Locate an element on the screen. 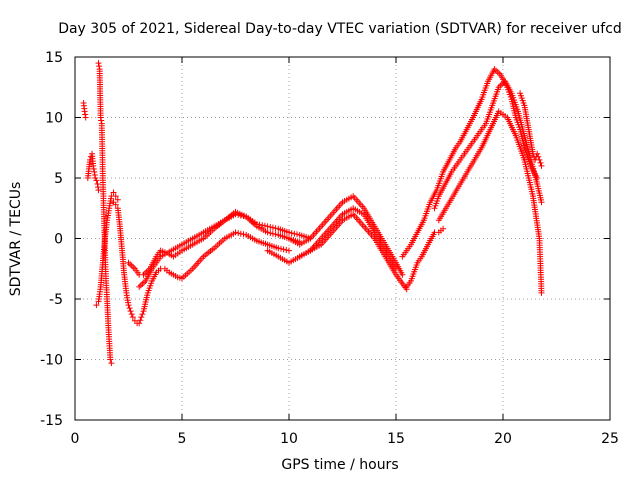 The image size is (640, 480). y-tick-labels: -15 -10 -5 0 5 10 15 is located at coordinates (51, 239).